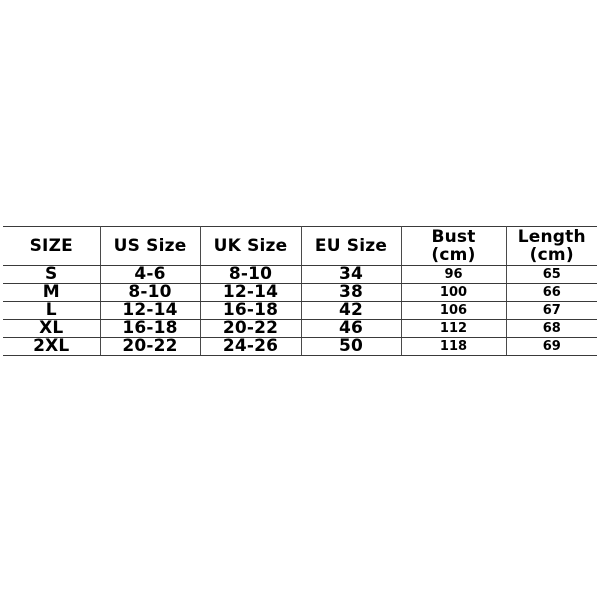 The width and height of the screenshot is (600, 600). Describe the element at coordinates (150, 274) in the screenshot. I see `cell-us: 4-6` at that location.